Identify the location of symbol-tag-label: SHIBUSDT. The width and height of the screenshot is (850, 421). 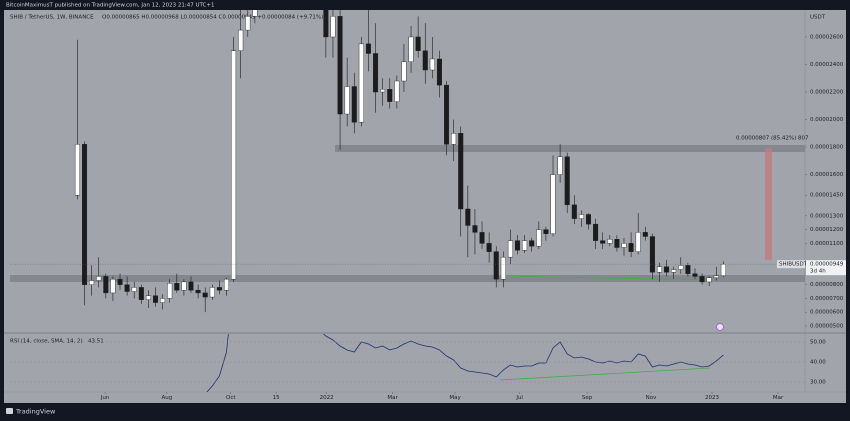
(793, 265).